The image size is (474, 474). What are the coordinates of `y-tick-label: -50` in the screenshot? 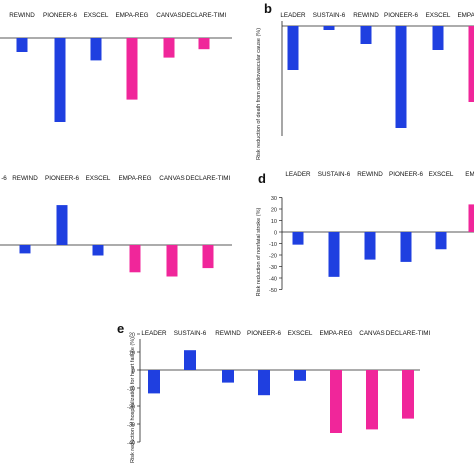 It's located at (273, 291).